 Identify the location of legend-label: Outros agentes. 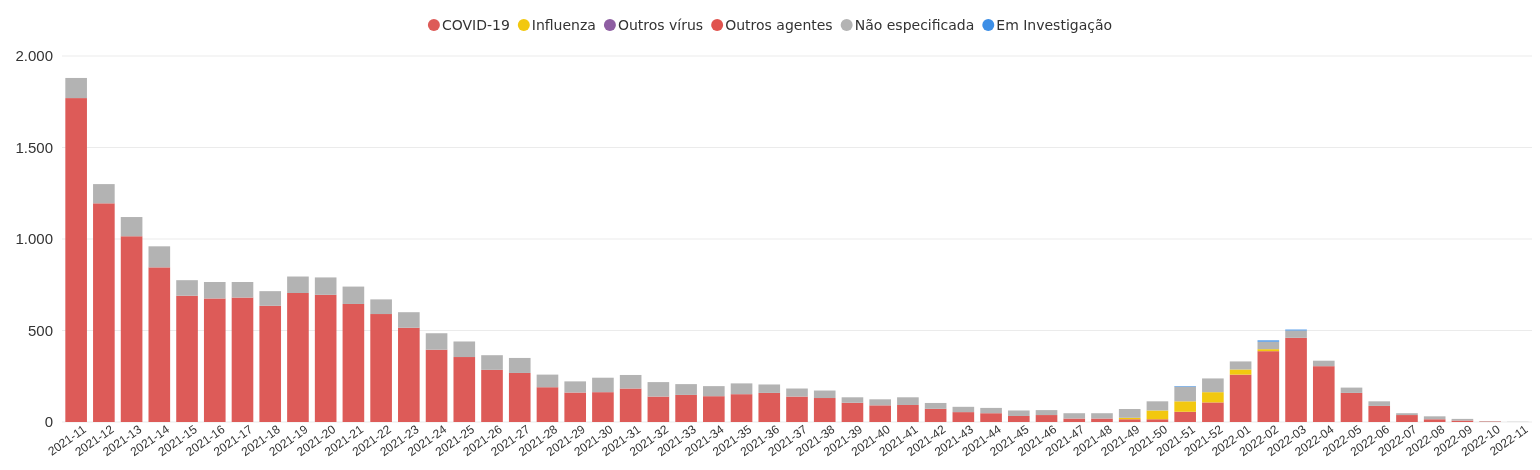
(779, 25).